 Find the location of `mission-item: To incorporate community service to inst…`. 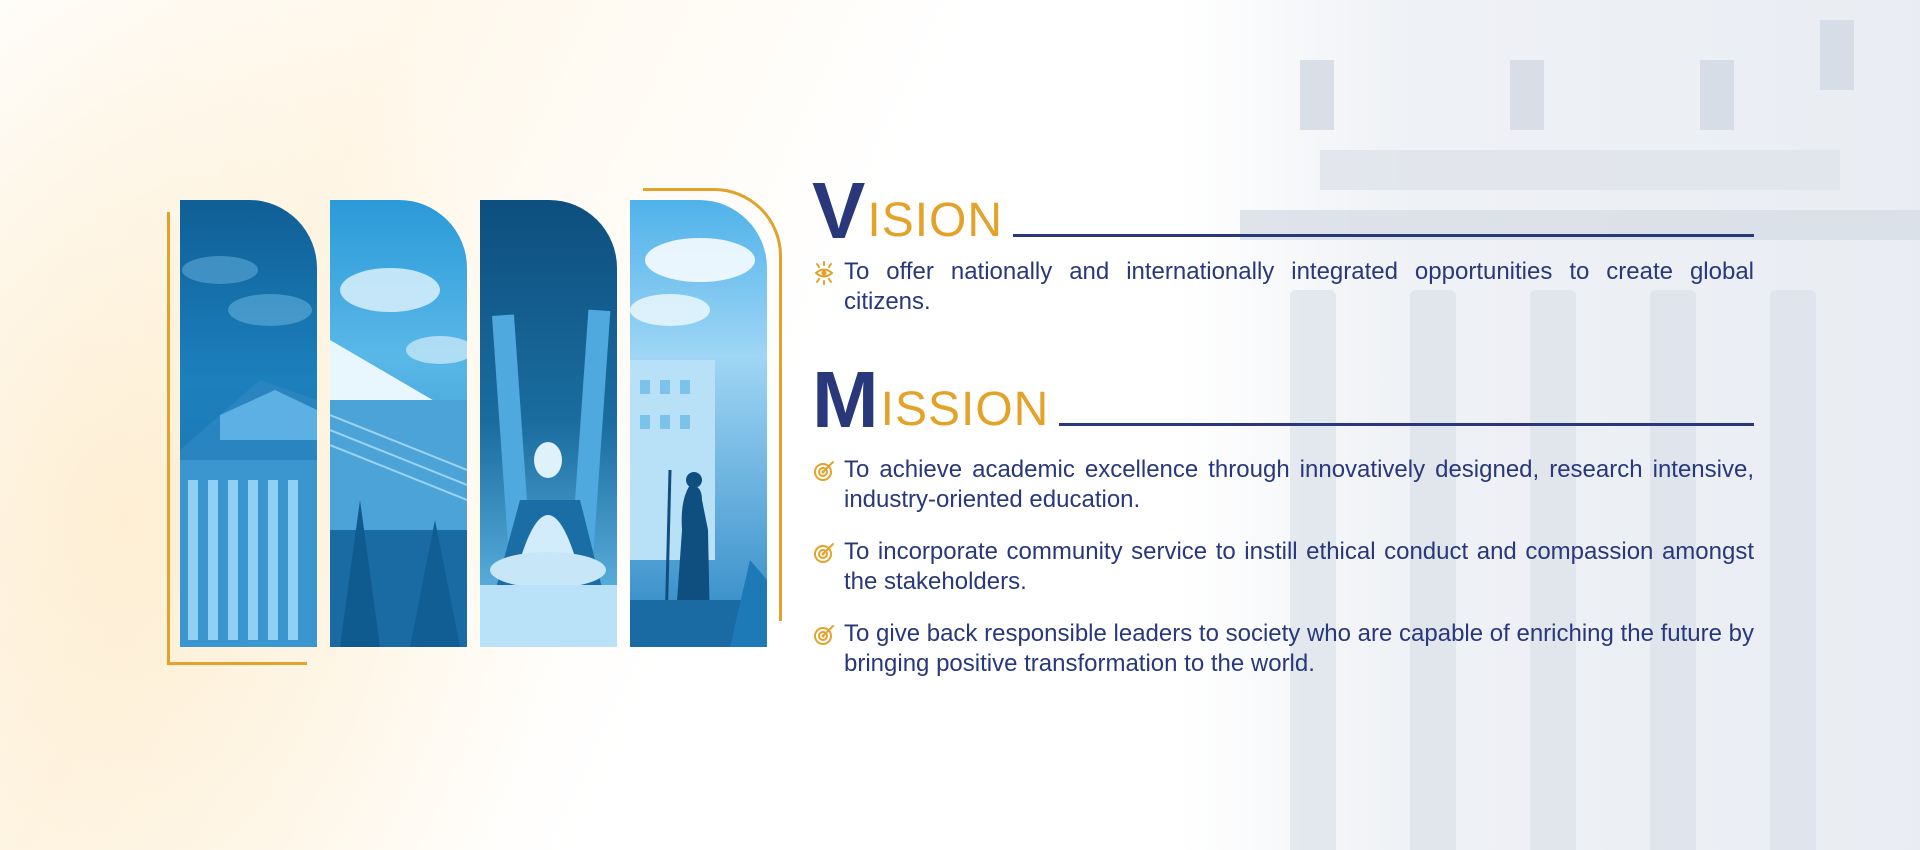

mission-item: To incorporate community service to inst… is located at coordinates (1283, 567).